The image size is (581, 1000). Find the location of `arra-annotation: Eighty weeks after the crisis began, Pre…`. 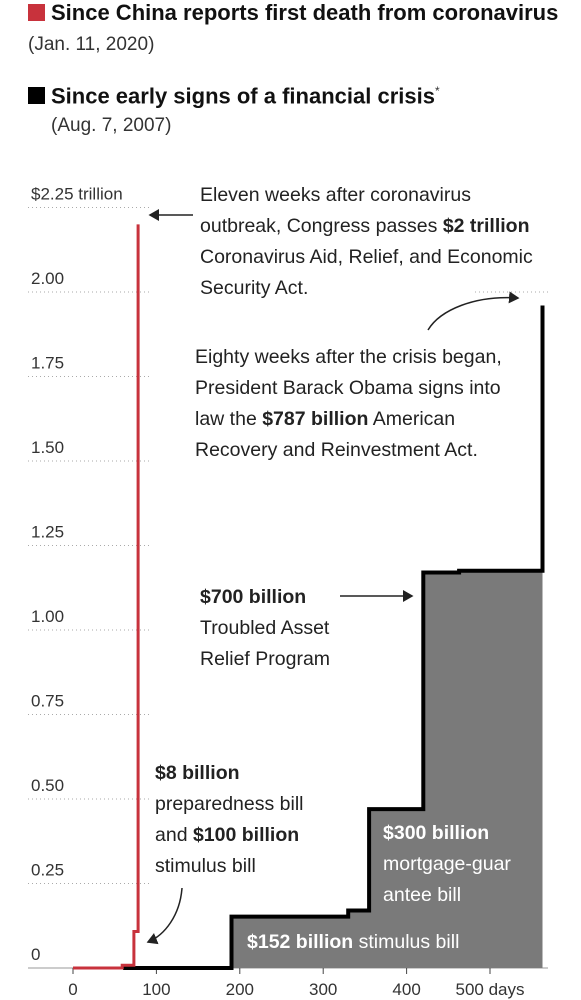

arra-annotation: Eighty weeks after the crisis began, Pre… is located at coordinates (348, 403).